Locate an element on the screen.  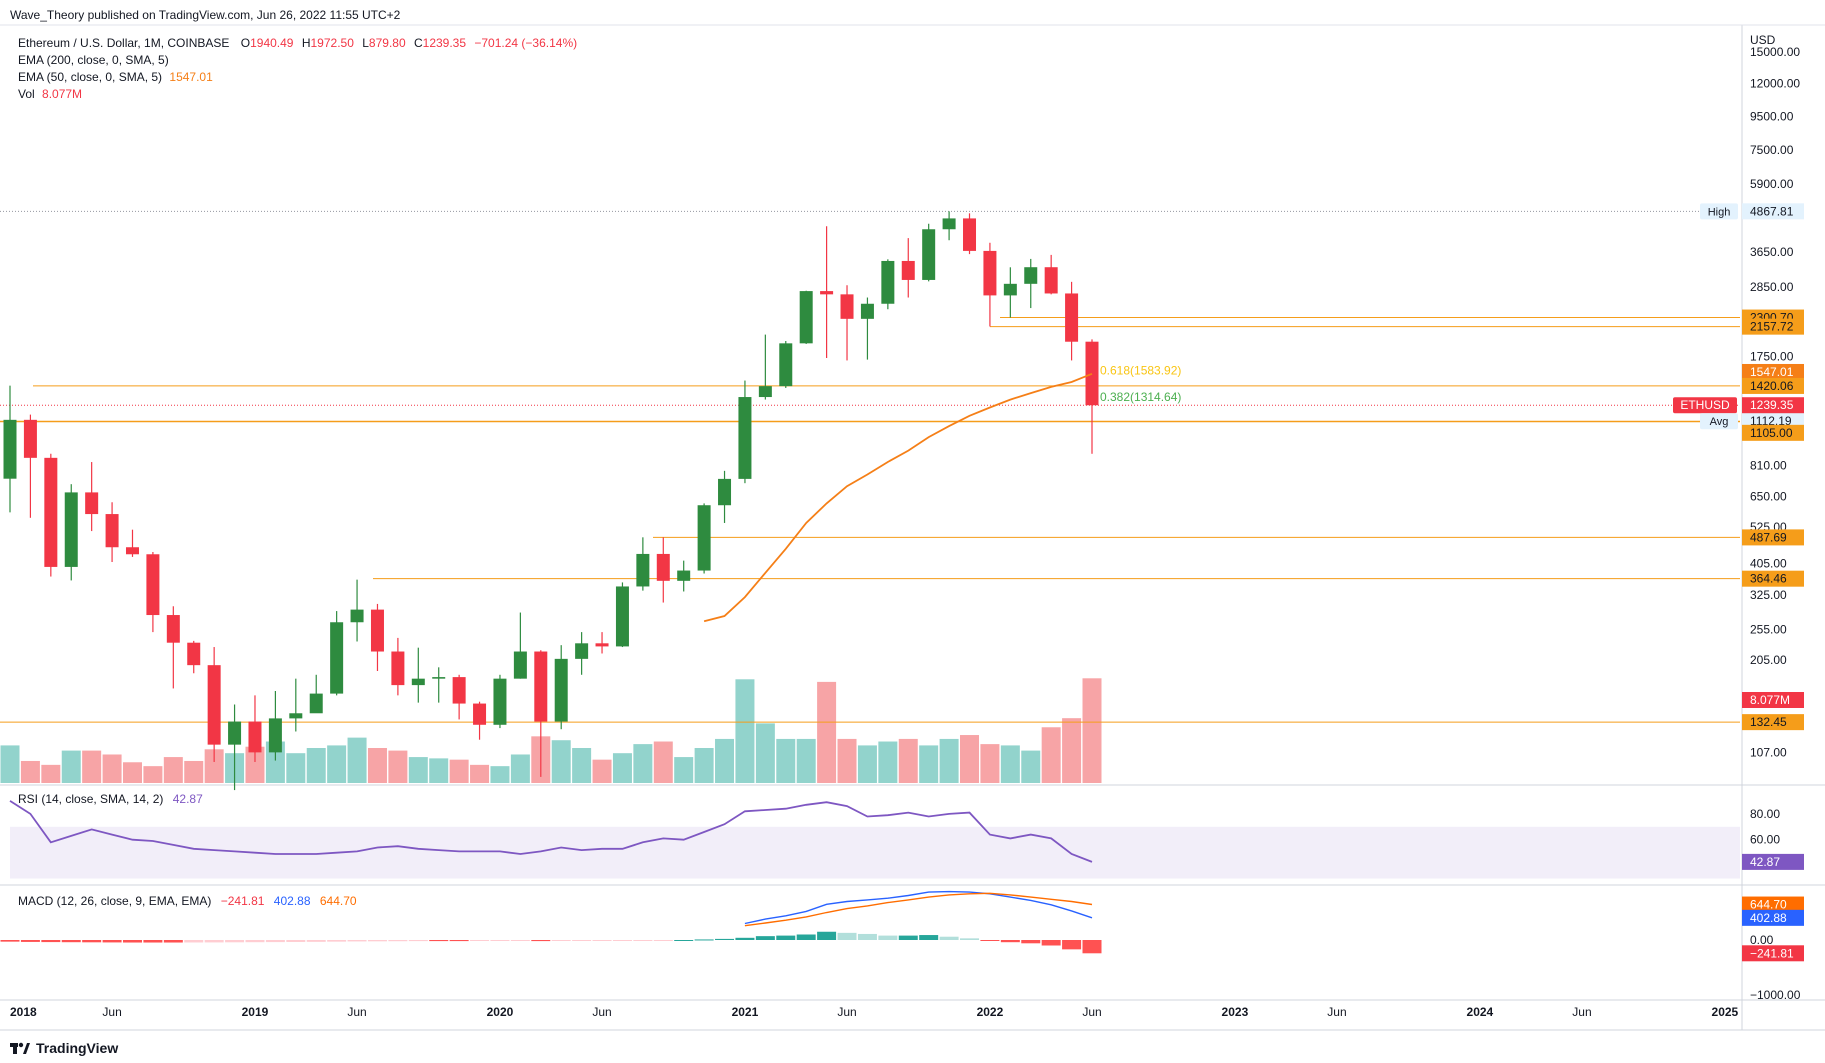
tradingview-logo: TradingView is located at coordinates (64, 1048).